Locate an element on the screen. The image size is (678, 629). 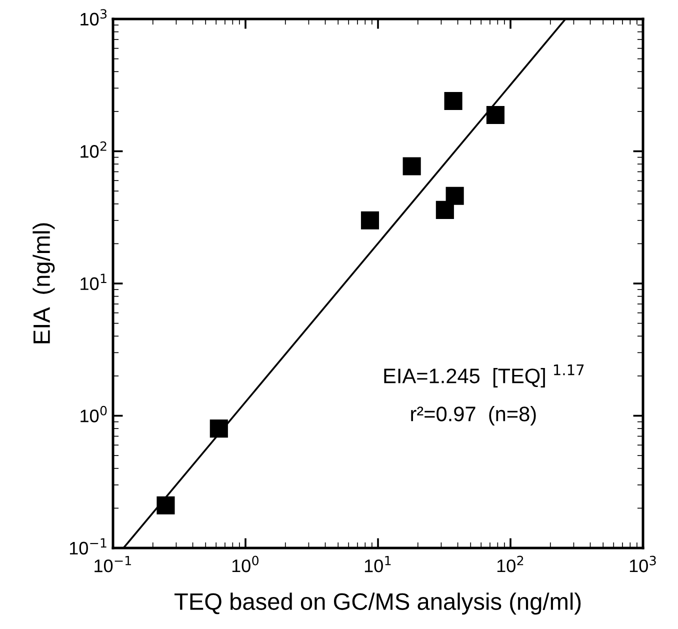
y-tick-label: 10$^{3}$ is located at coordinates (93, 17).